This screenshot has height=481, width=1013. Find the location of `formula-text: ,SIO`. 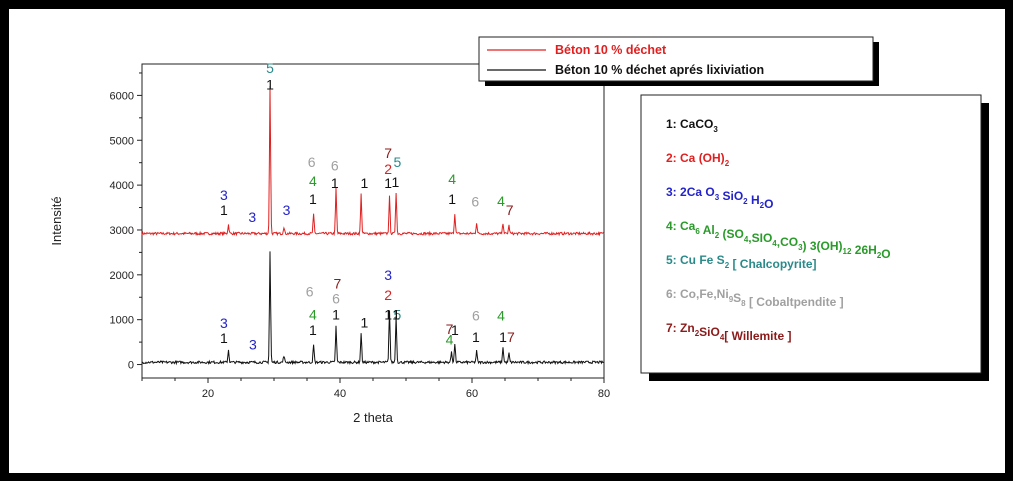

formula-text: ,SIO is located at coordinates (760, 238).